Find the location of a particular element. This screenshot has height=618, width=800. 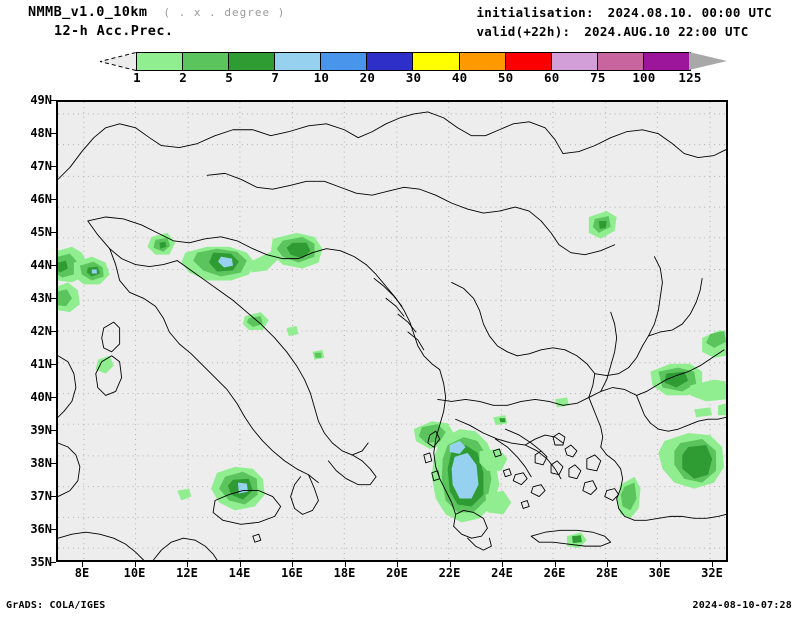

y-tick-label-49N: 49N is located at coordinates (41, 100).